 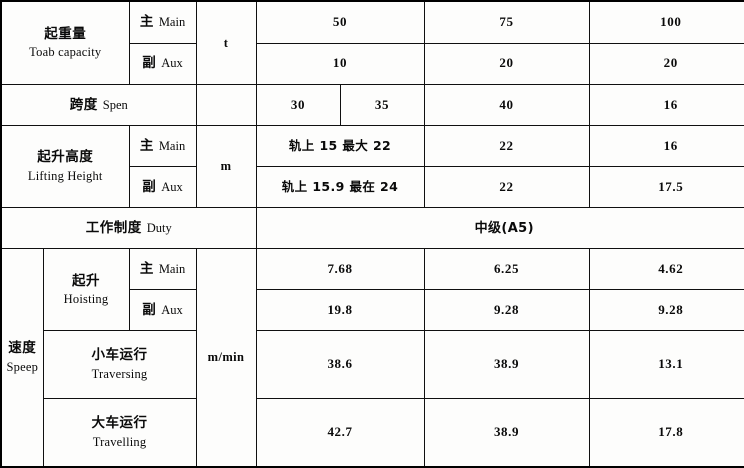 I want to click on cell-span-4: 16, so click(x=666, y=104).